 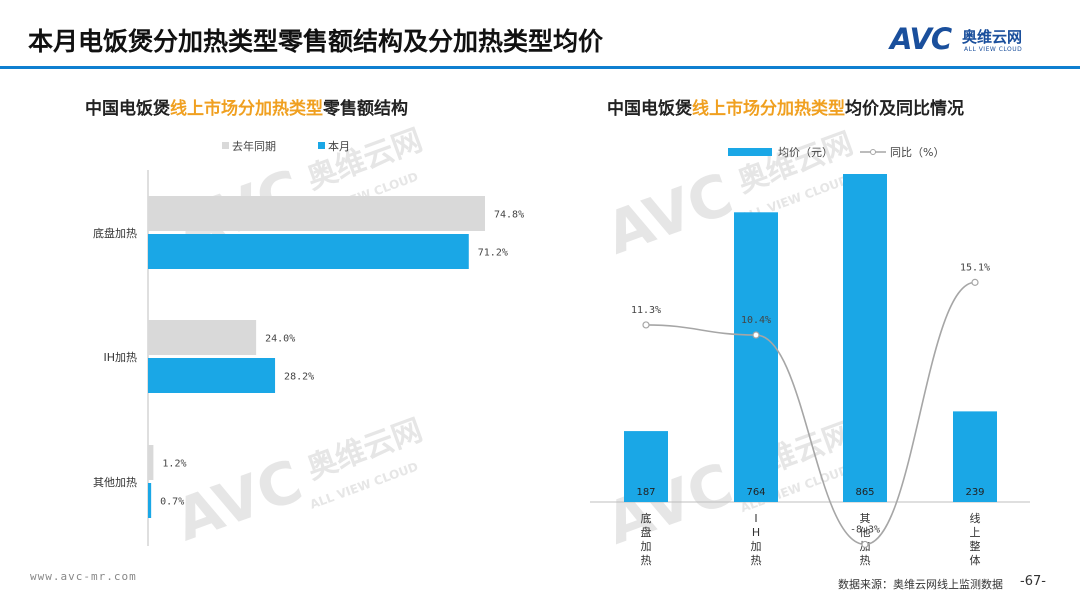 I want to click on left-title-highlight: 线上市场分加热类型, so click(x=246, y=109).